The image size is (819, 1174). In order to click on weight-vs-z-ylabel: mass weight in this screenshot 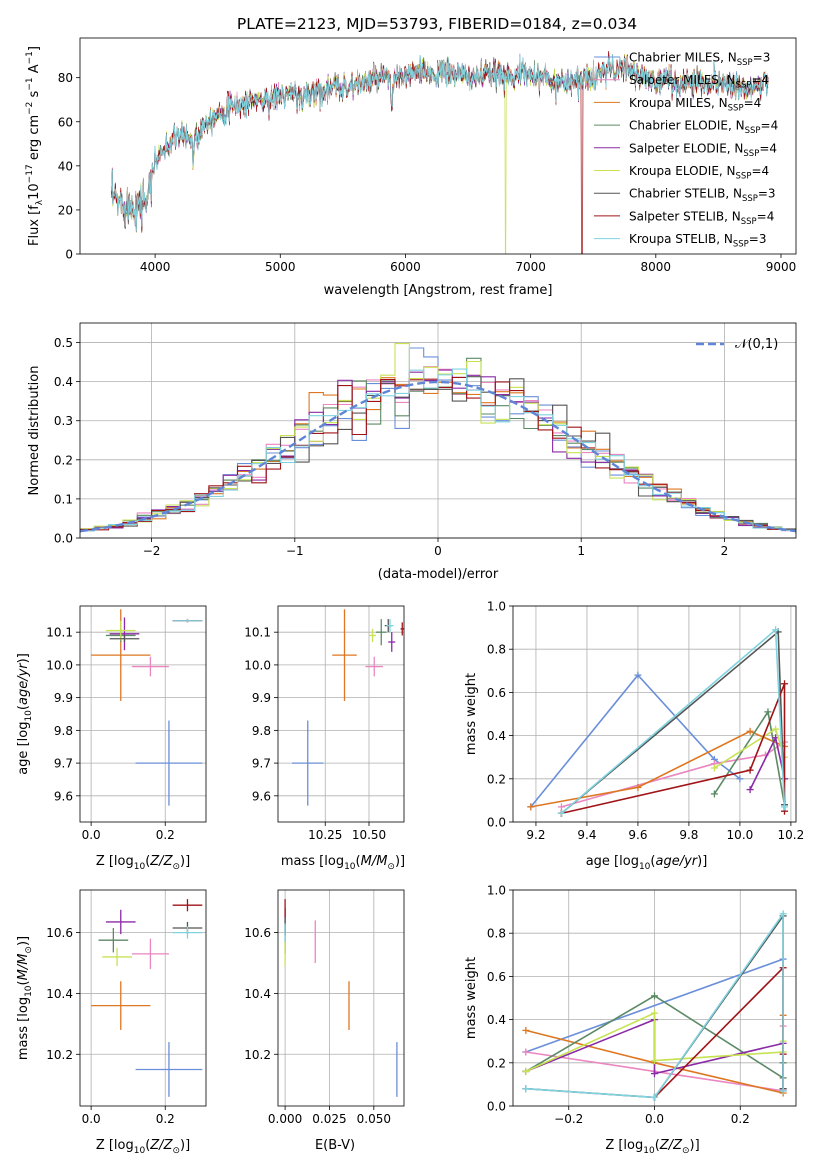, I will do `click(471, 998)`.